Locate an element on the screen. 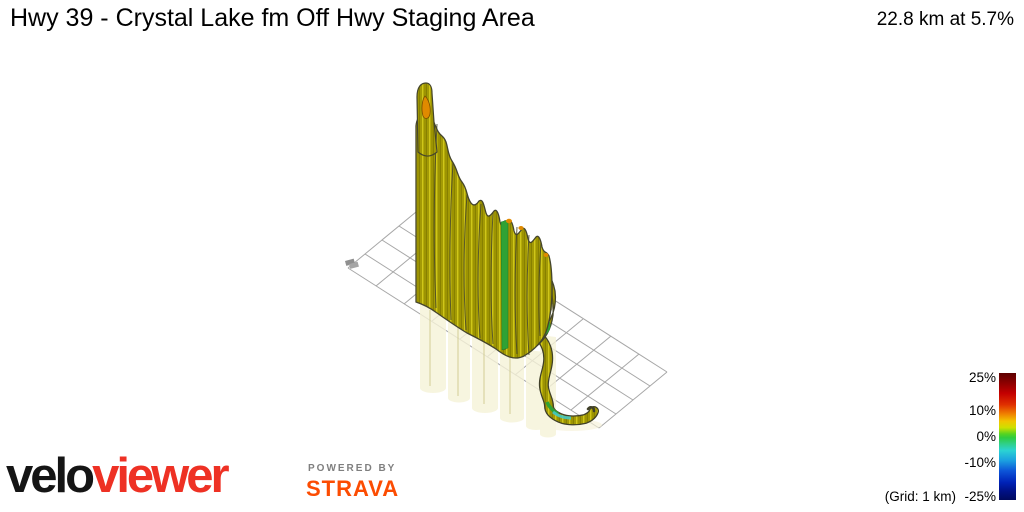 Image resolution: width=1024 pixels, height=512 pixels. legend-tick-minus10: -10% is located at coordinates (980, 462).